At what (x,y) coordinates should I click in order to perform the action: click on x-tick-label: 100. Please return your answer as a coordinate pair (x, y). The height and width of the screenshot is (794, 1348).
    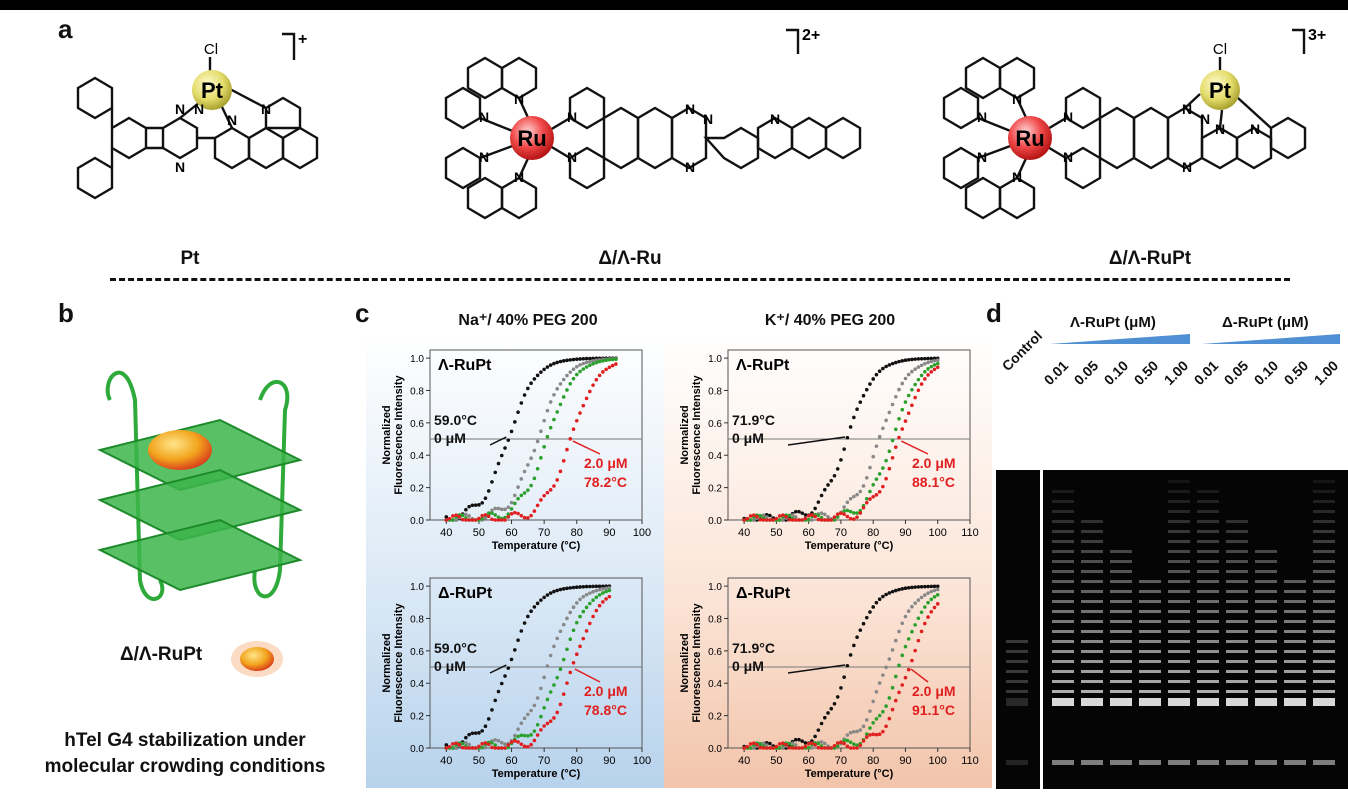
    Looking at the image, I should click on (642, 761).